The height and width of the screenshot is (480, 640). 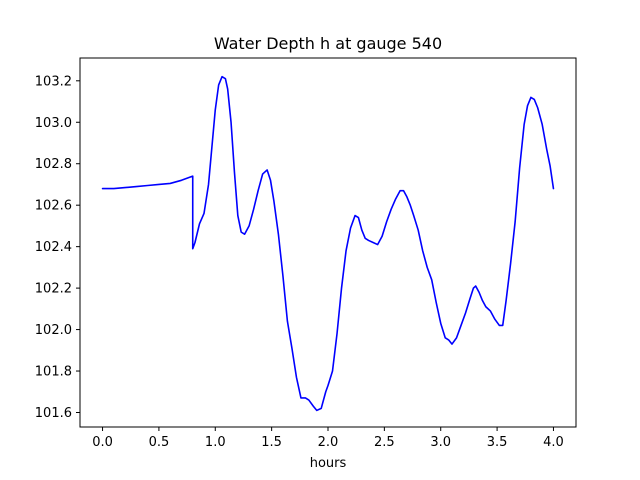 I want to click on y-tick-label: 102.0, so click(x=53, y=330).